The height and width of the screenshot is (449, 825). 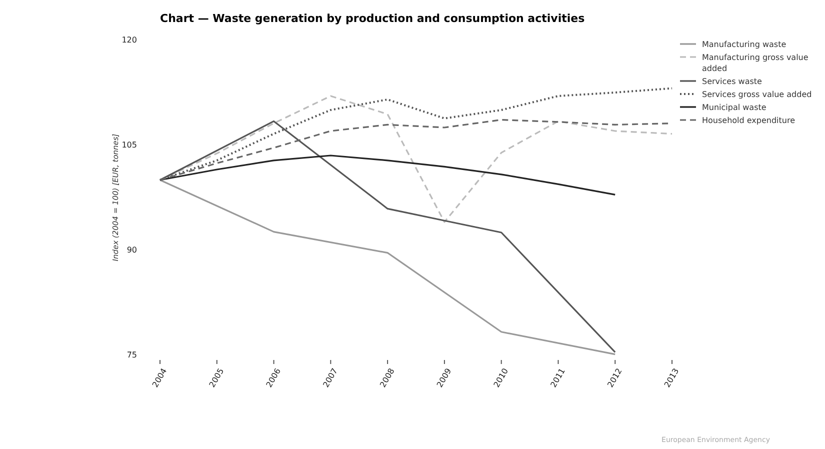 What do you see at coordinates (734, 107) in the screenshot?
I see `legend-label: Municipal waste` at bounding box center [734, 107].